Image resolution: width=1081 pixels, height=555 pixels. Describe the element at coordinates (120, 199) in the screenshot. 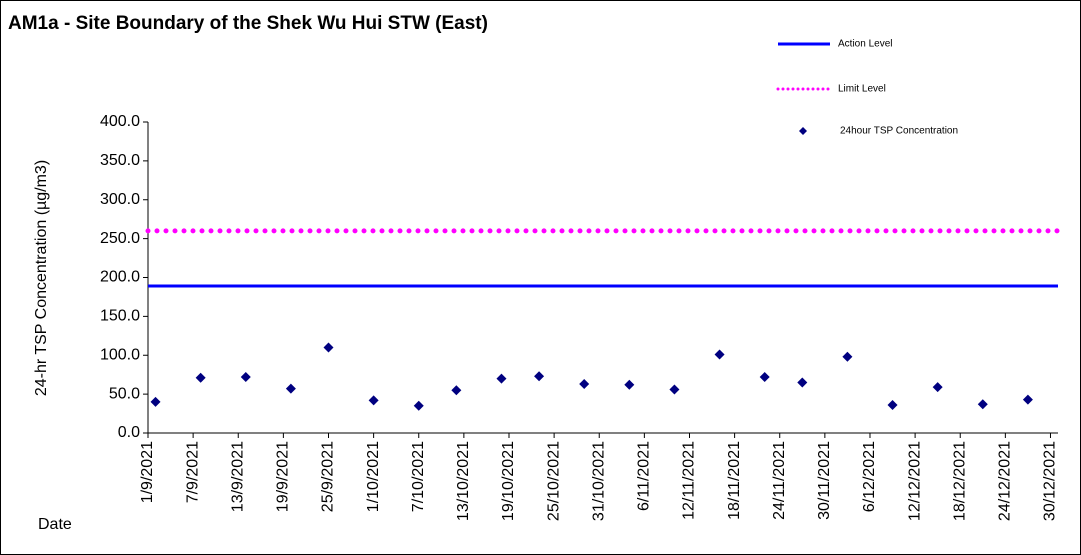

I see `y-tick-label: 300.0` at that location.